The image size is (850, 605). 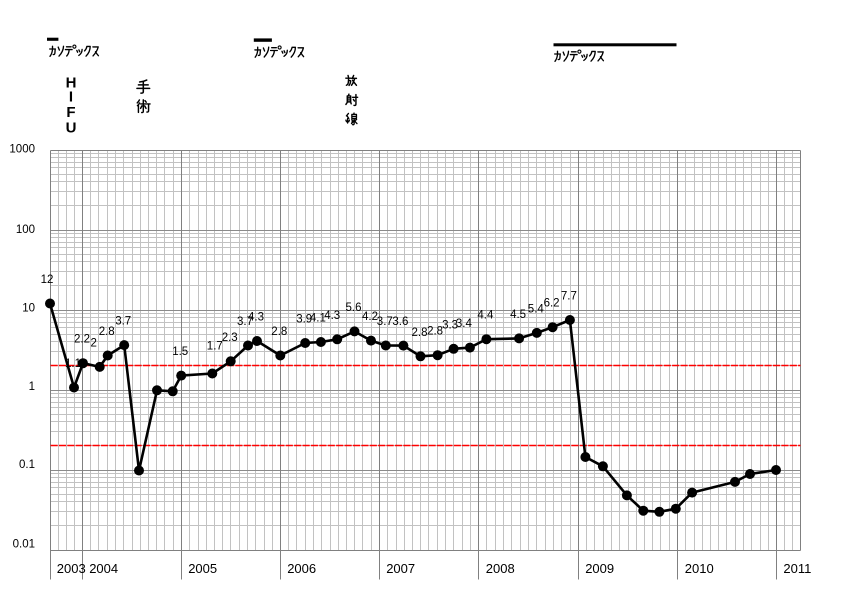 What do you see at coordinates (797, 568) in the screenshot?
I see `svg-text: 2011` at bounding box center [797, 568].